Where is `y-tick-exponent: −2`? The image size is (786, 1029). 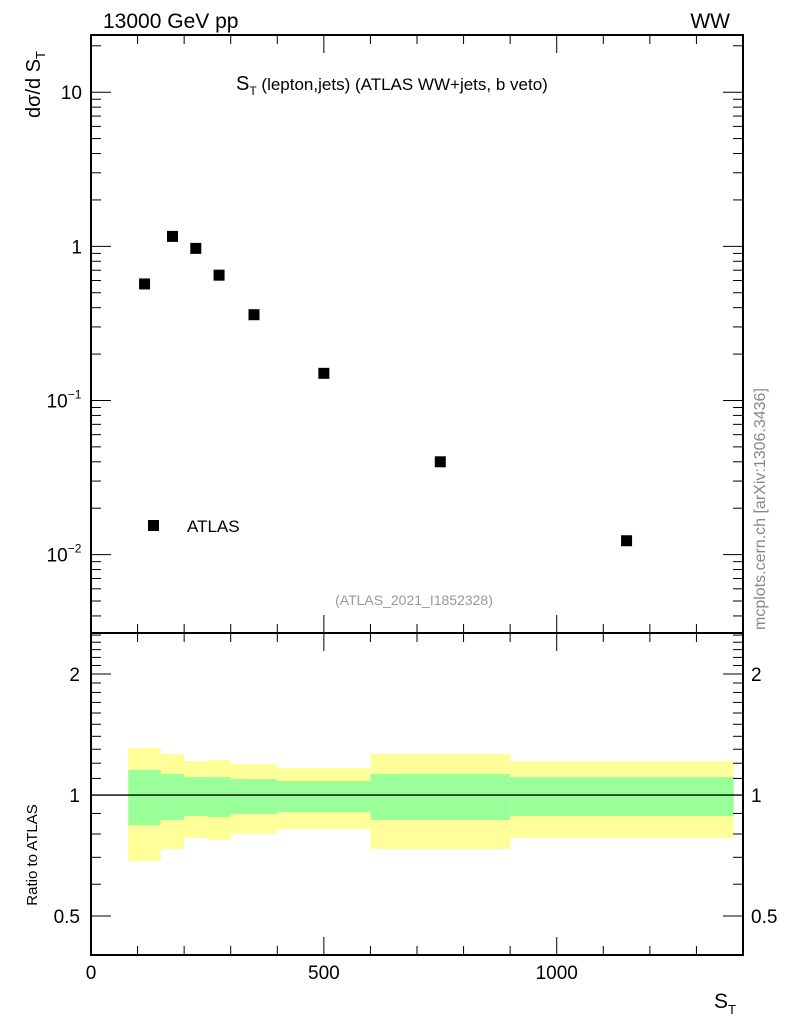
y-tick-exponent: −2 is located at coordinates (75, 549).